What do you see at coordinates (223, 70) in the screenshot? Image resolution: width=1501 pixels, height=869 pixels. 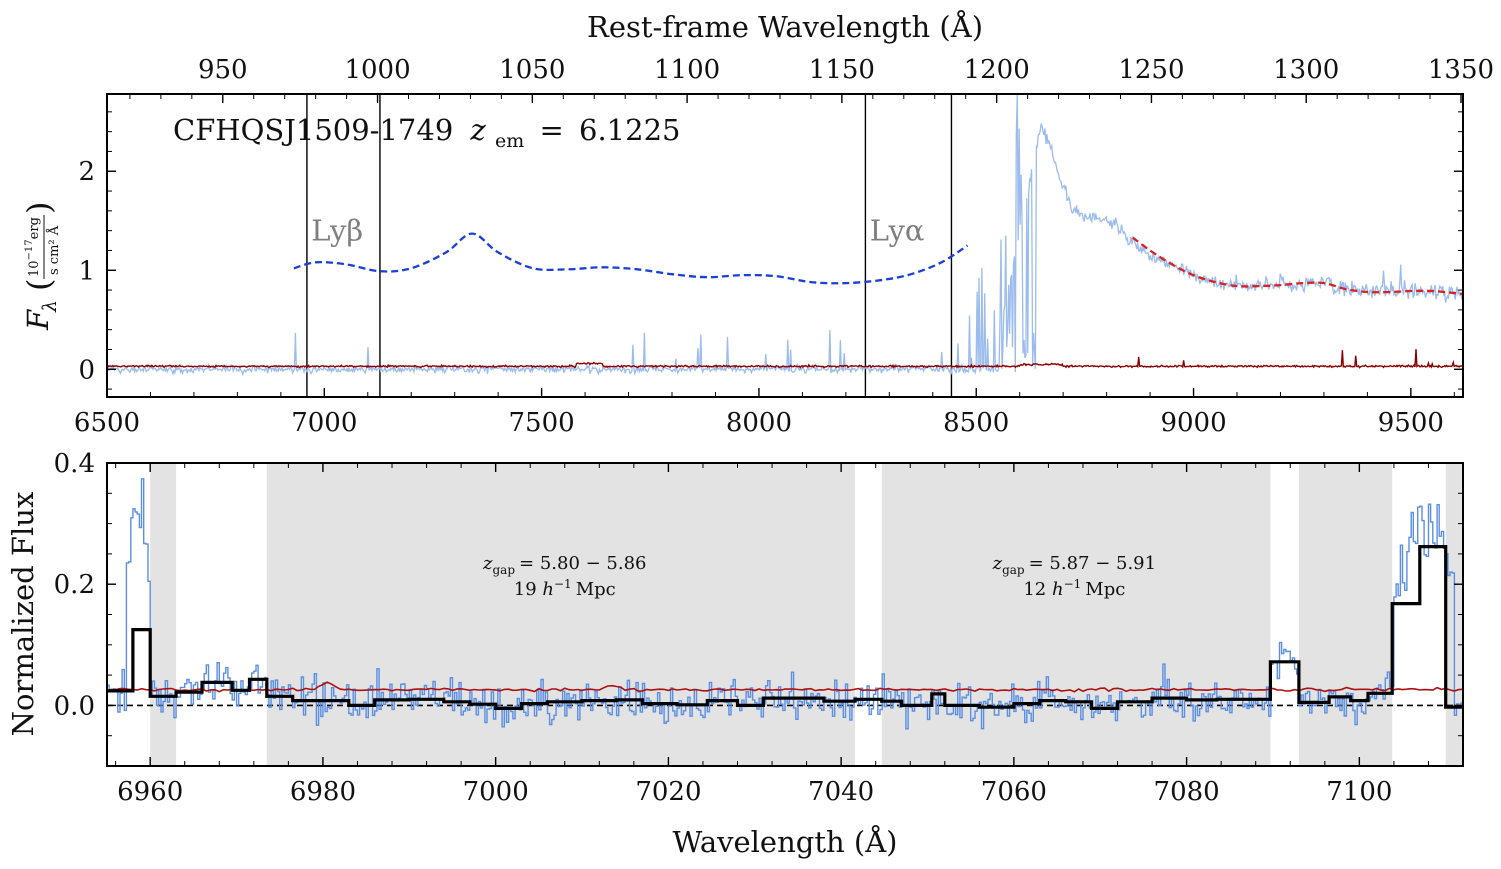 I see `rest-frame-tick-label: 950` at bounding box center [223, 70].